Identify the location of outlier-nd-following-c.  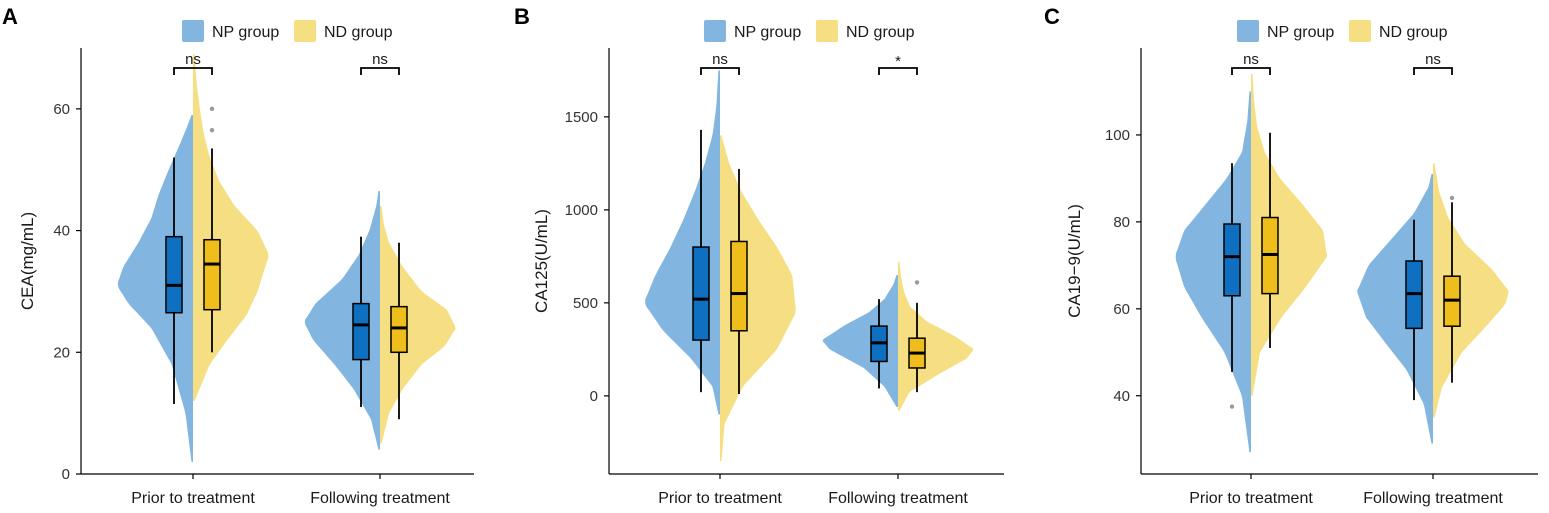
(1452, 198).